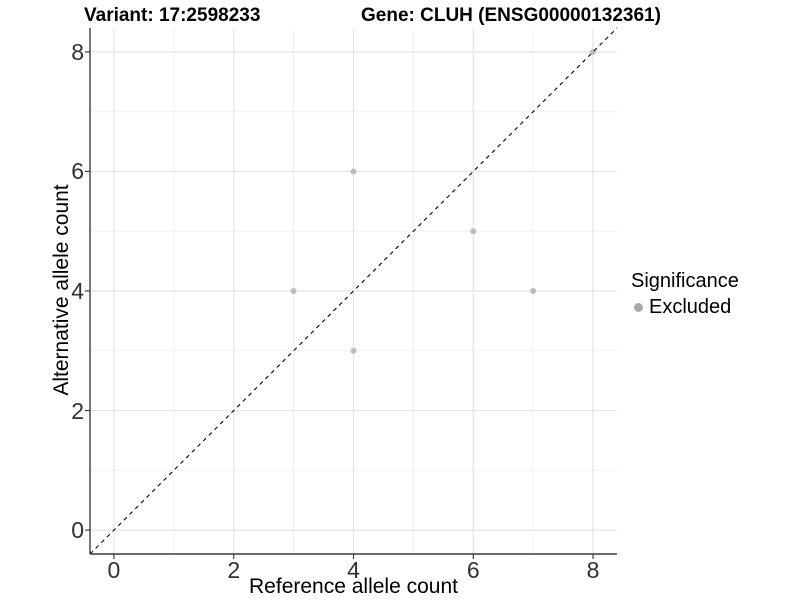 Image resolution: width=800 pixels, height=600 pixels. What do you see at coordinates (77, 410) in the screenshot?
I see `y-tick-label: 2` at bounding box center [77, 410].